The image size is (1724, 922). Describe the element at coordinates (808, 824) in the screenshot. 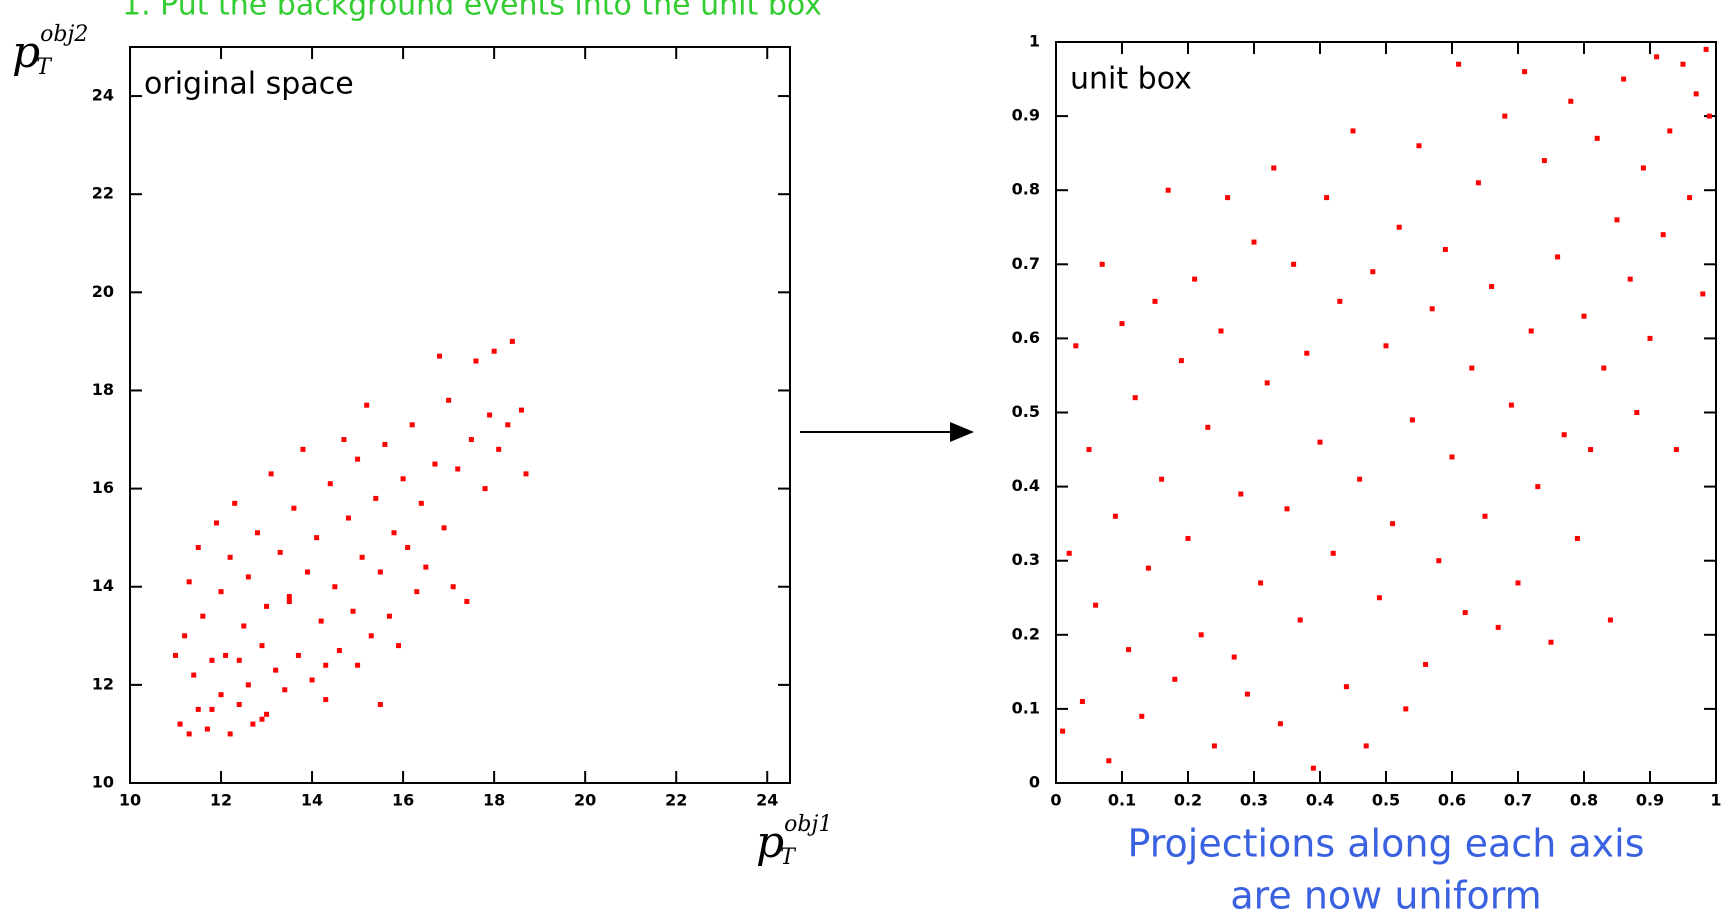

I see `axis-label-sup: obj1` at that location.